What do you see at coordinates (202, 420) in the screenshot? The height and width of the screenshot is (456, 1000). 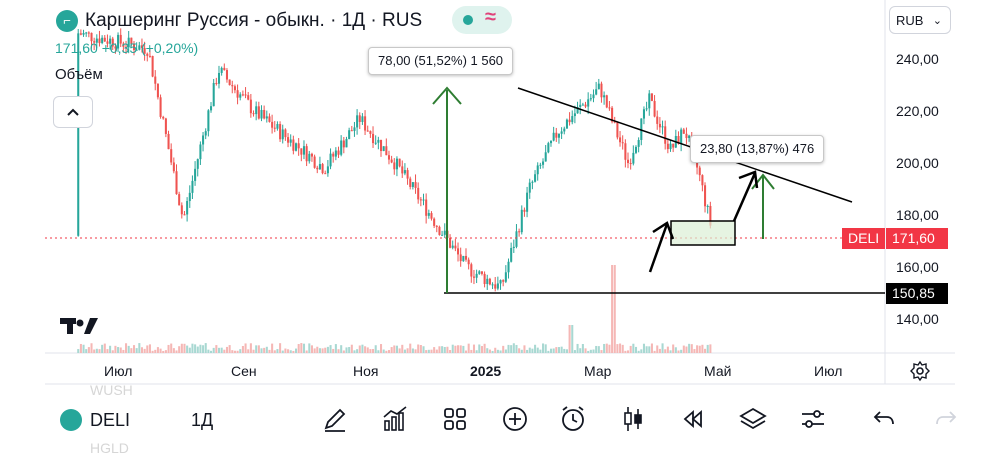 I see `timeframe-selector: 1Д` at bounding box center [202, 420].